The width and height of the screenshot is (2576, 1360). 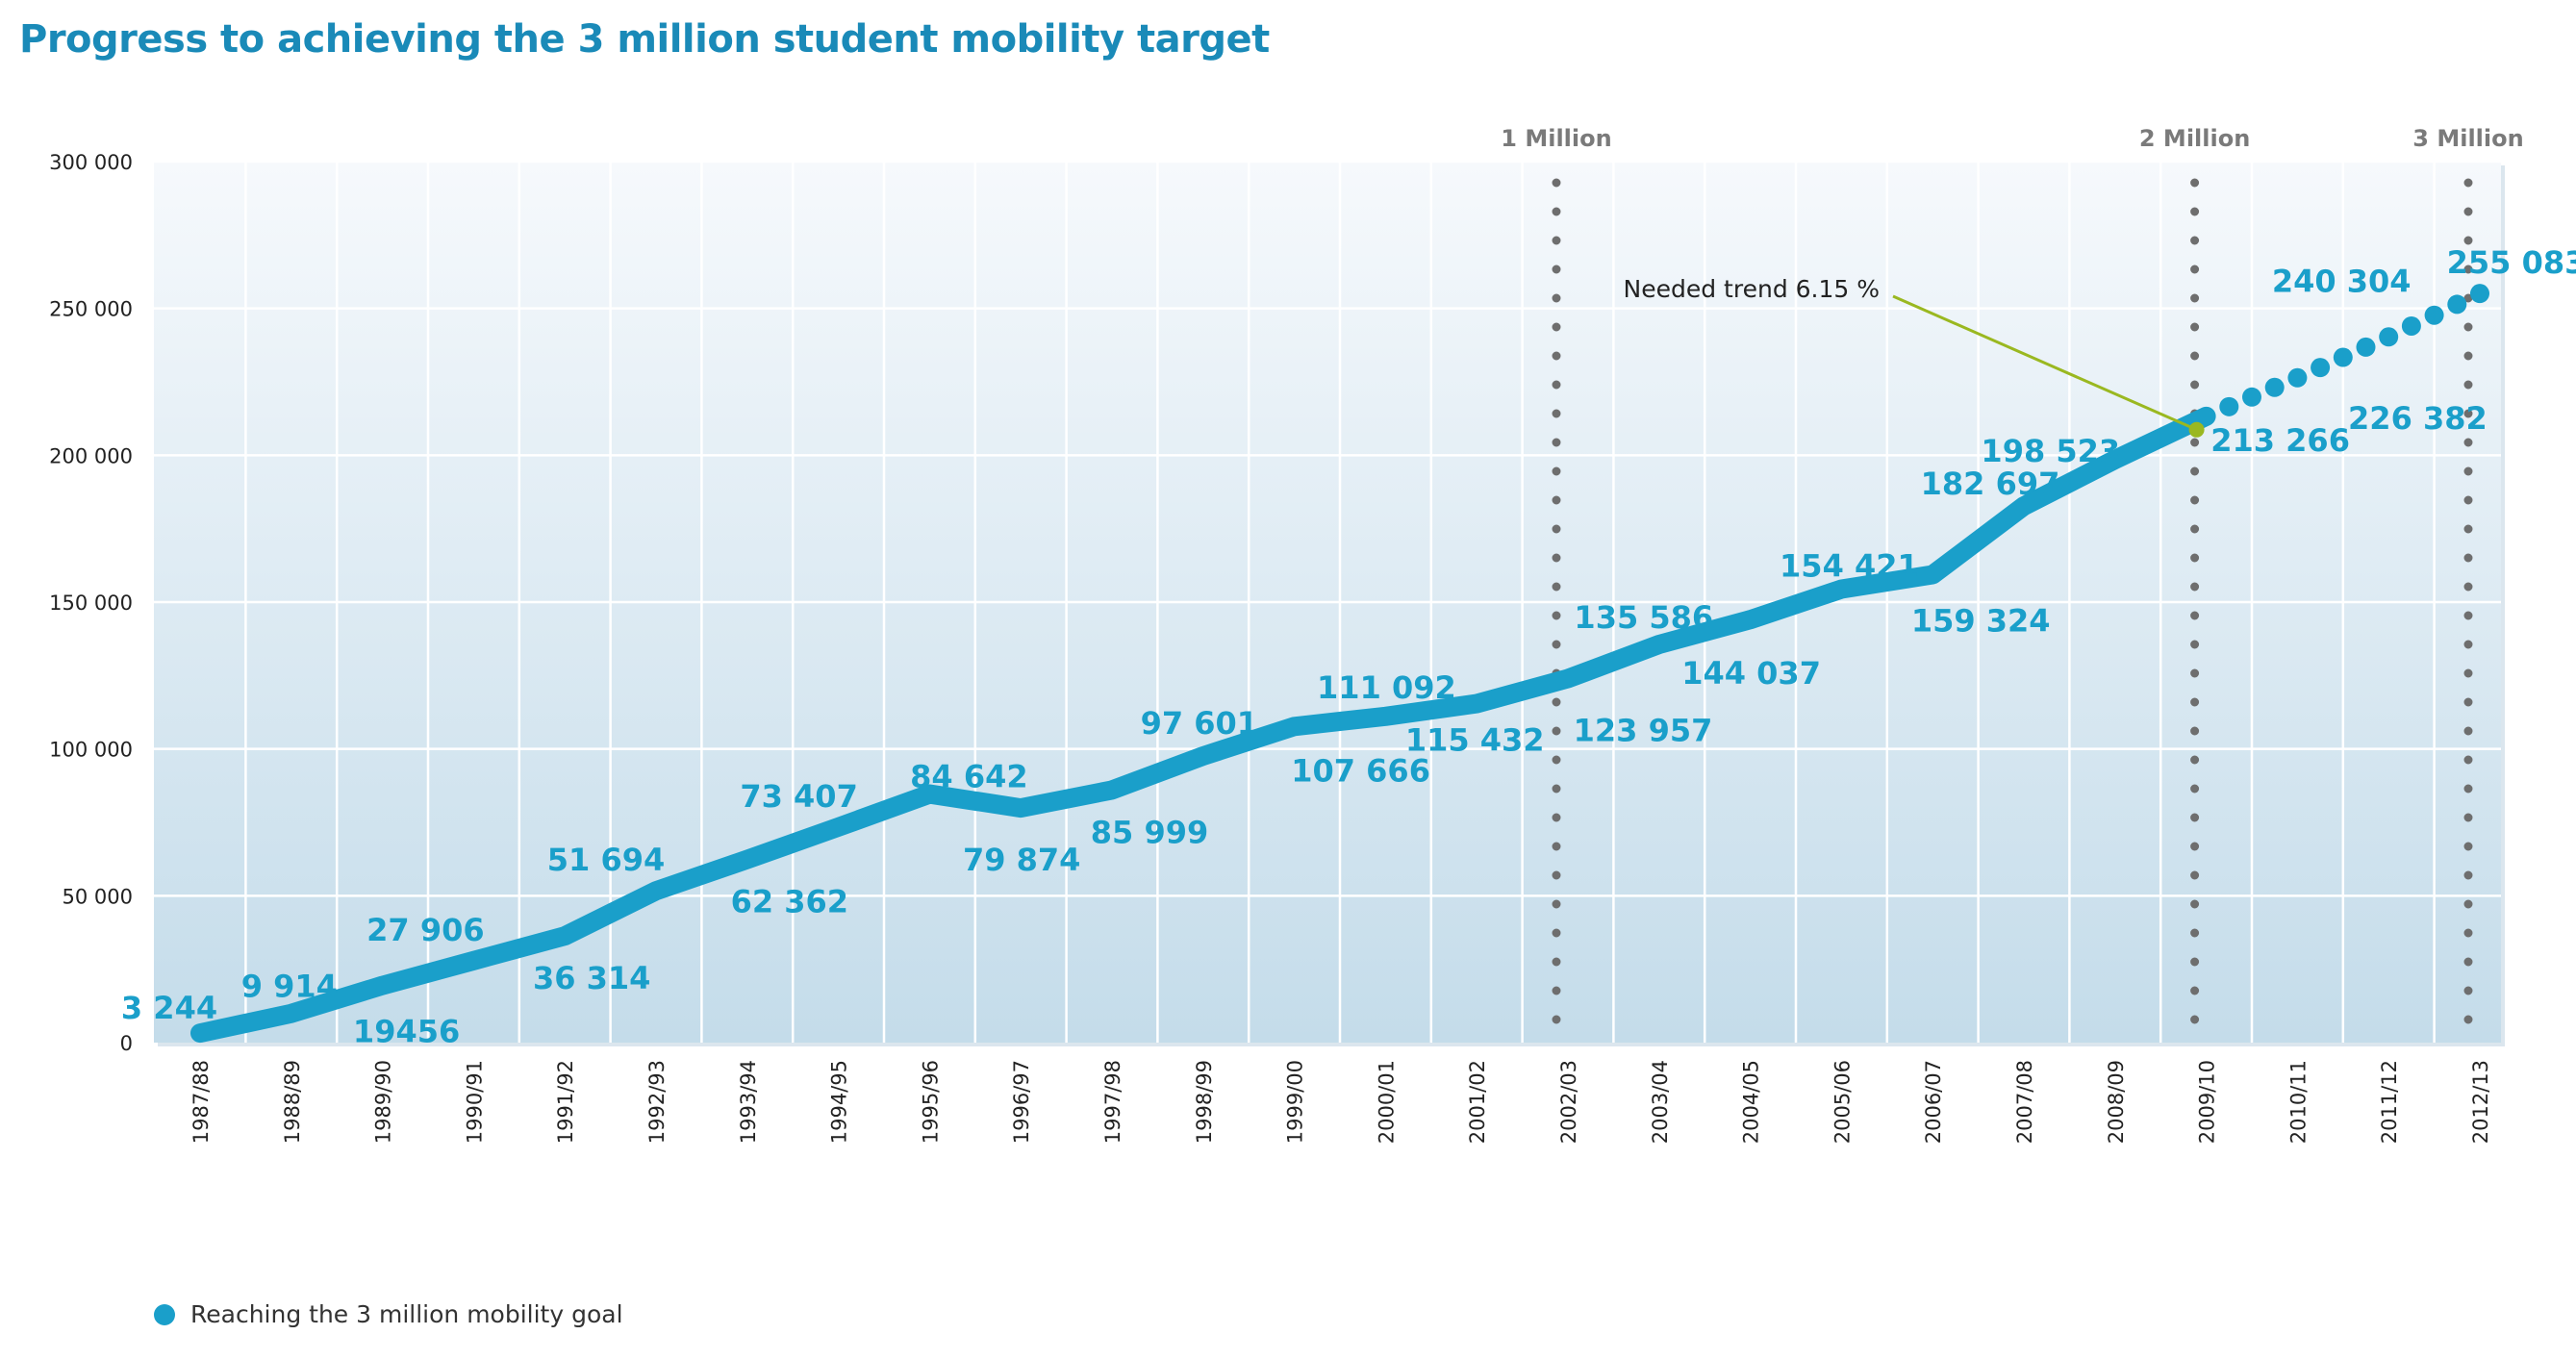 I want to click on y-tick-label: 0, so click(x=127, y=1044).